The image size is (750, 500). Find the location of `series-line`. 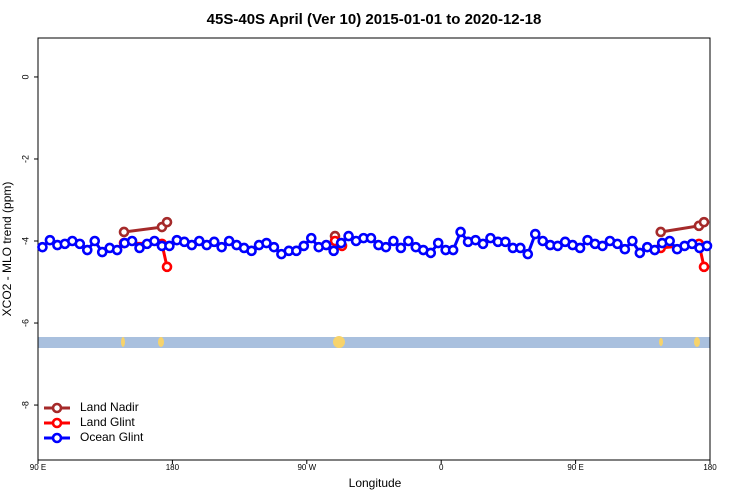

series-line is located at coordinates (414, 227).